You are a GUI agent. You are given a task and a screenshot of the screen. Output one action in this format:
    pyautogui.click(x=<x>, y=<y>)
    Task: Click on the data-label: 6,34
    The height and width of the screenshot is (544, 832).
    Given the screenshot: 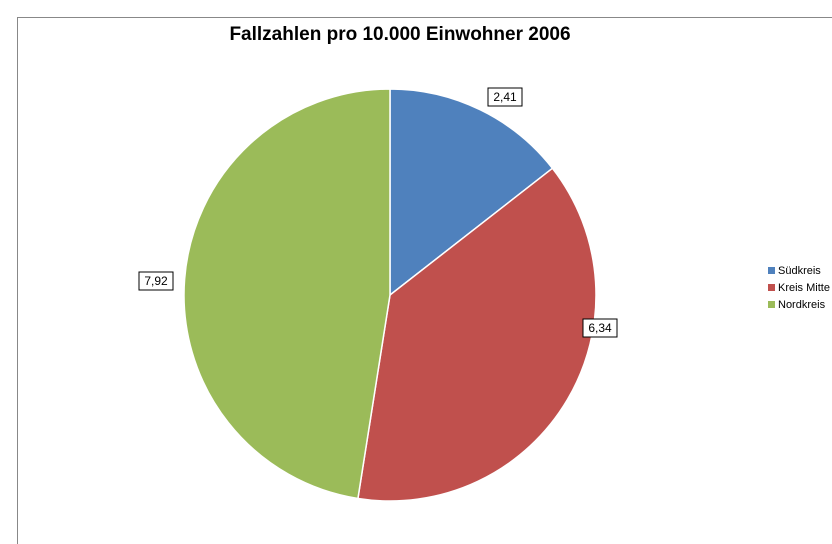 What is the action you would take?
    pyautogui.click(x=600, y=328)
    